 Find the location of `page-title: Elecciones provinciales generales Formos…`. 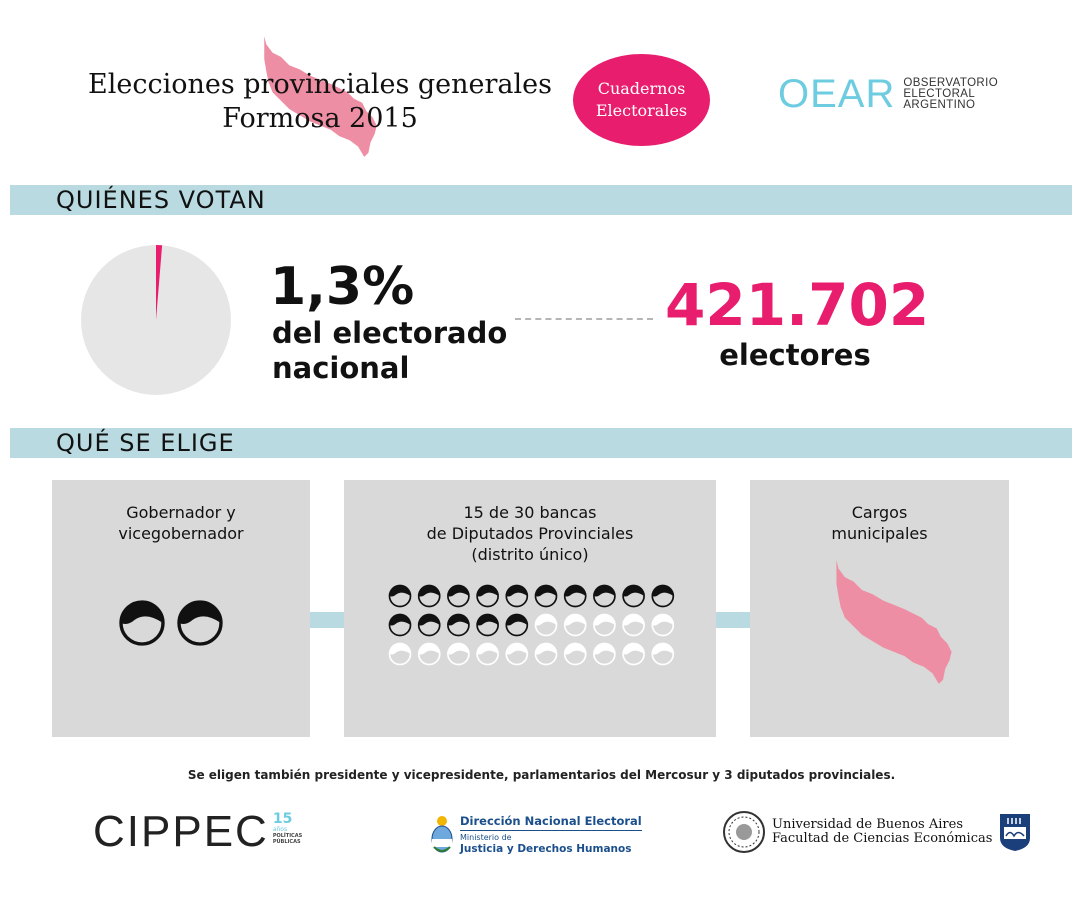

page-title: Elecciones provinciales generales Formos… is located at coordinates (320, 102).